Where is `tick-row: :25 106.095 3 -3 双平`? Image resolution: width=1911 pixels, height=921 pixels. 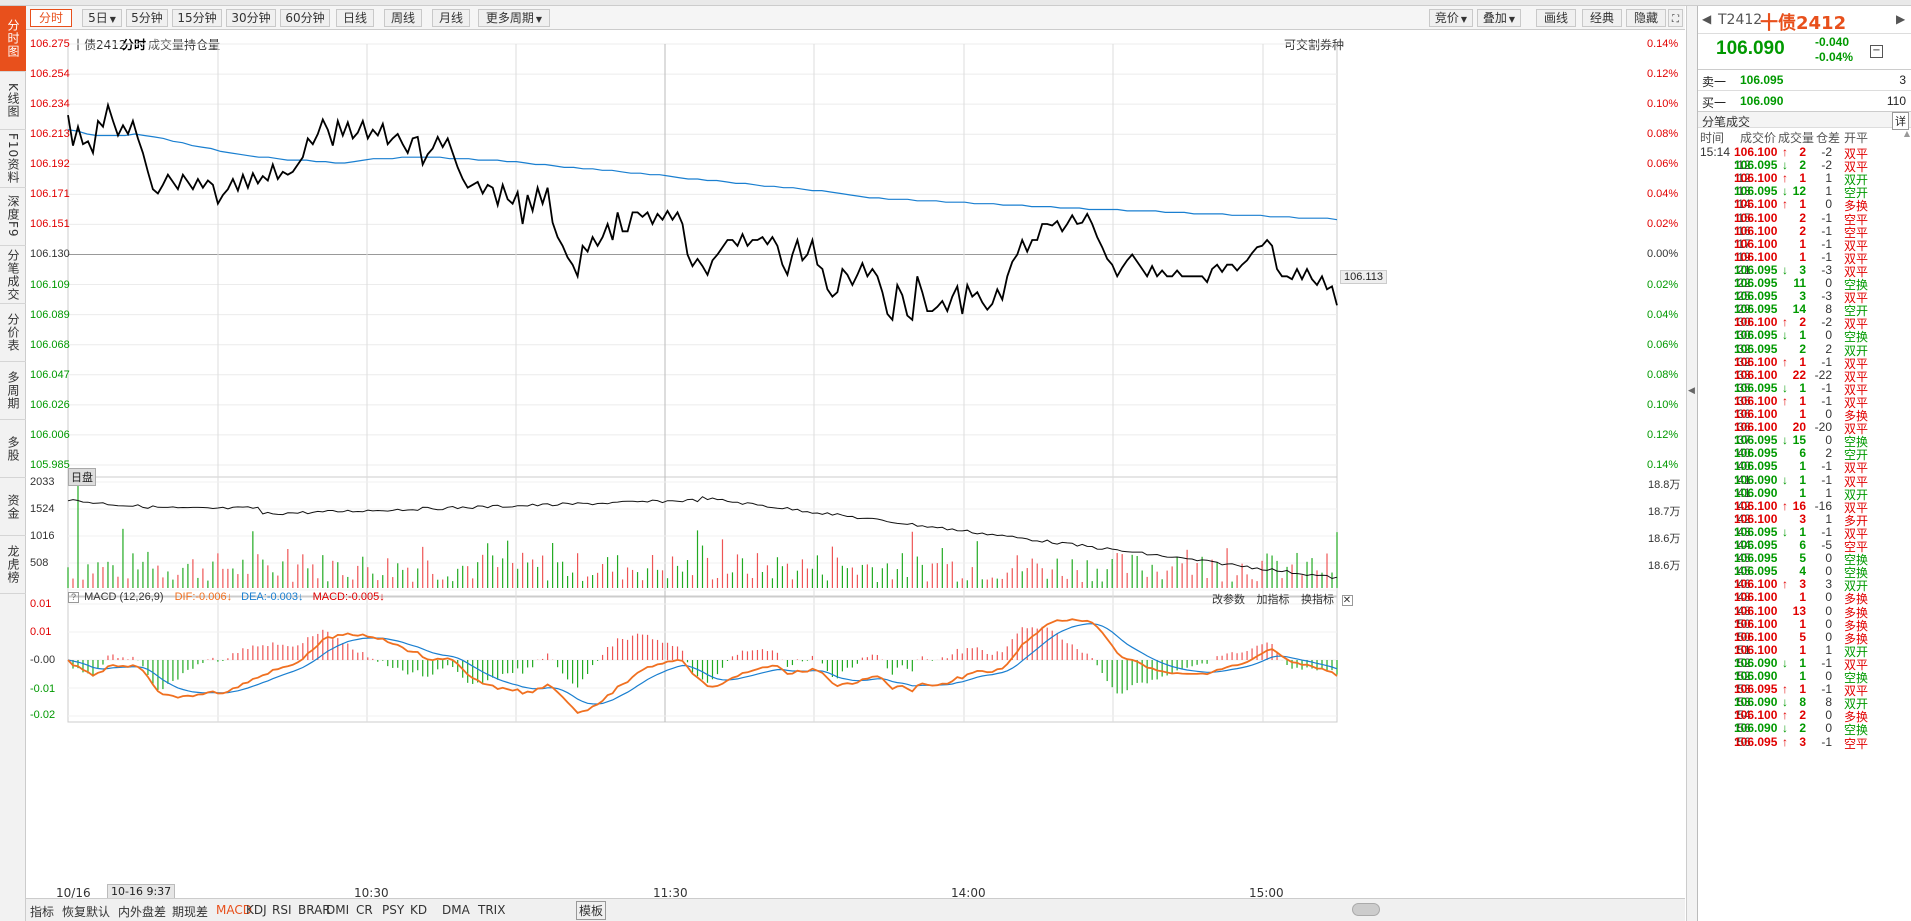
tick-row: :25 106.095 3 -3 双平 is located at coordinates (1804, 296).